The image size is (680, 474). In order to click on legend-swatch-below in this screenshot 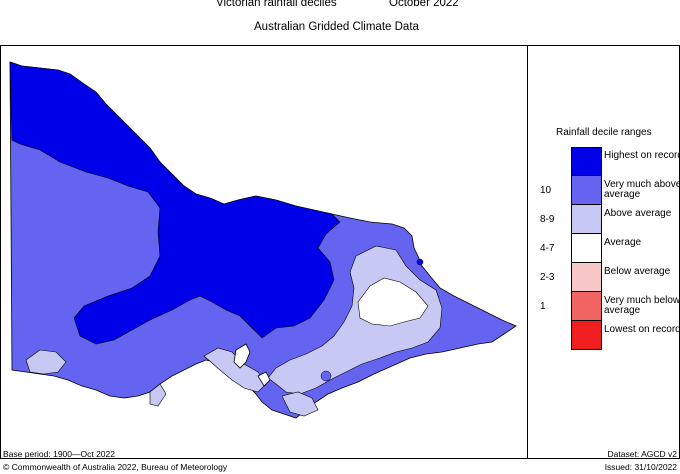, I will do `click(586, 277)`.